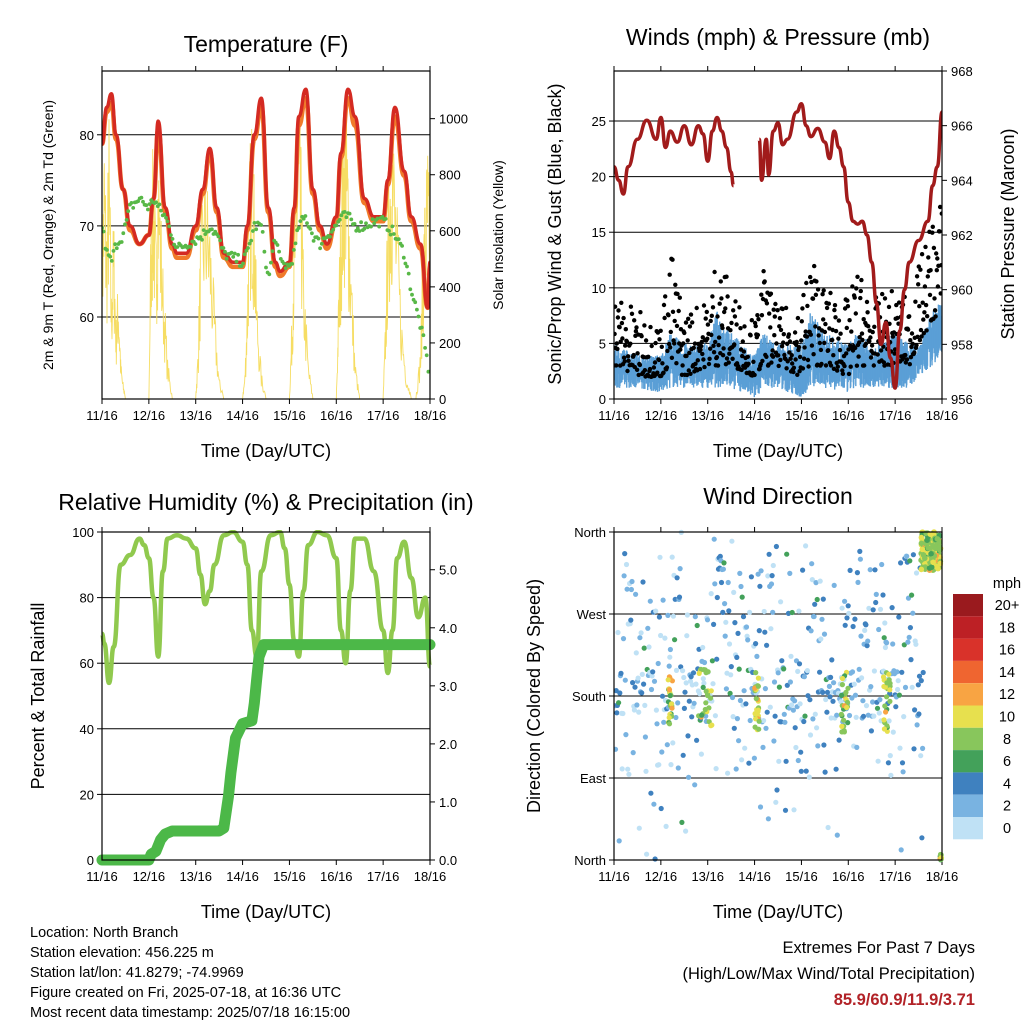 This screenshot has height=1024, width=1024. I want to click on x-tick-label: 15/16, so click(289, 415).